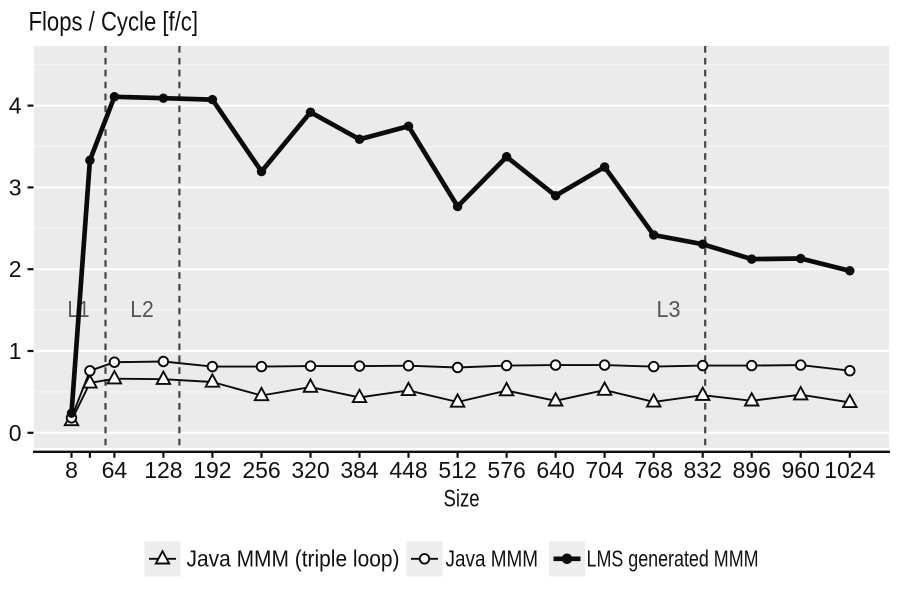 The height and width of the screenshot is (605, 900). Describe the element at coordinates (115, 470) in the screenshot. I see `svg-text: 64` at that location.